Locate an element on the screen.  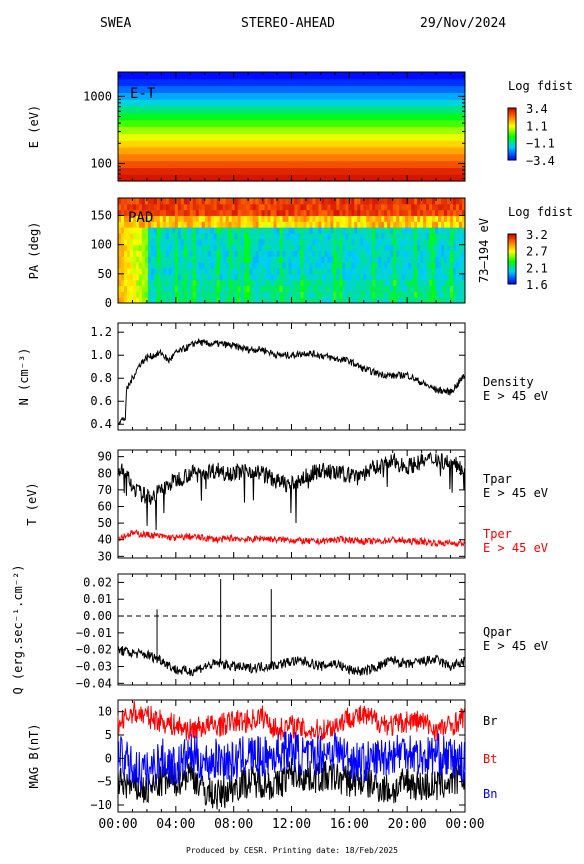
energy-band-cell is located at coordinates (291, 96).